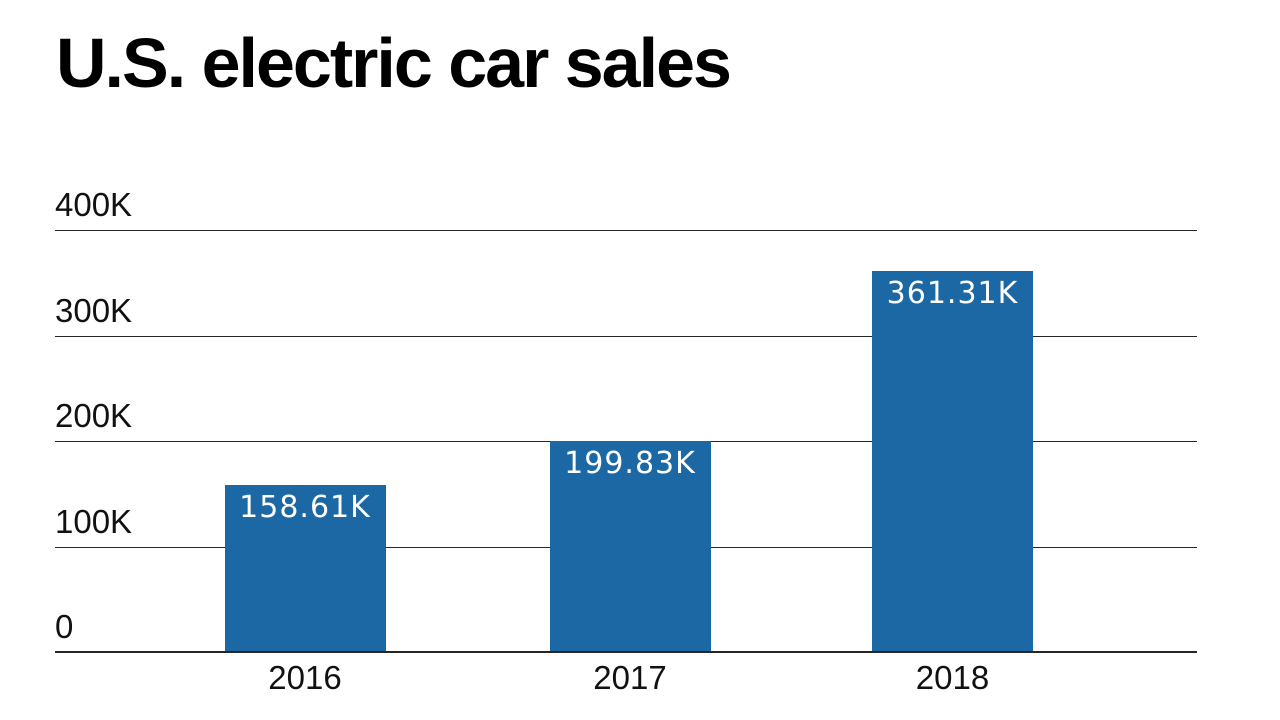 This screenshot has height=720, width=1280. What do you see at coordinates (94, 310) in the screenshot?
I see `ytick-label-300K: 300K` at bounding box center [94, 310].